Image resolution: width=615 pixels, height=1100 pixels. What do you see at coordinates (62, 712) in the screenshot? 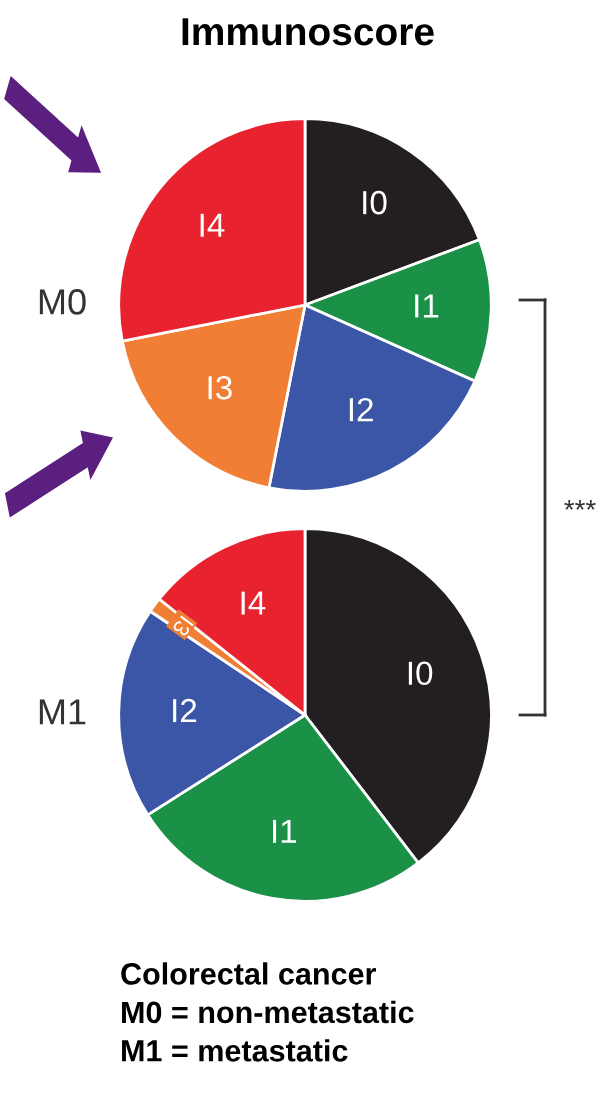
I see `text: M1` at bounding box center [62, 712].